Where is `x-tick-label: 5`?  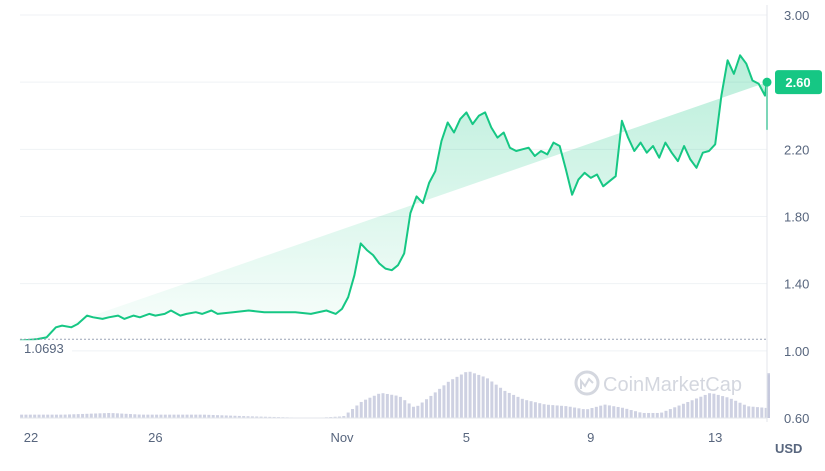 x-tick-label: 5 is located at coordinates (466, 437).